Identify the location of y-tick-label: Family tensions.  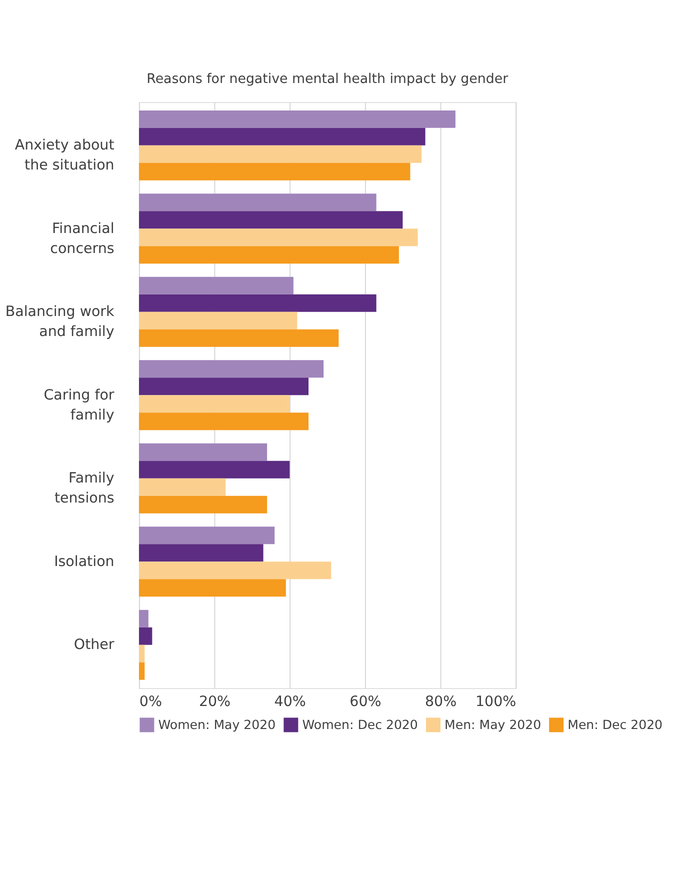
(84, 488).